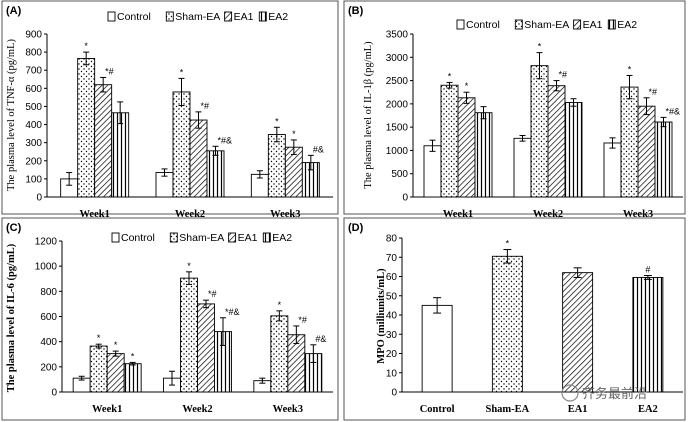 The image size is (688, 422). What do you see at coordinates (356, 228) in the screenshot?
I see `panel-label: (D)` at bounding box center [356, 228].